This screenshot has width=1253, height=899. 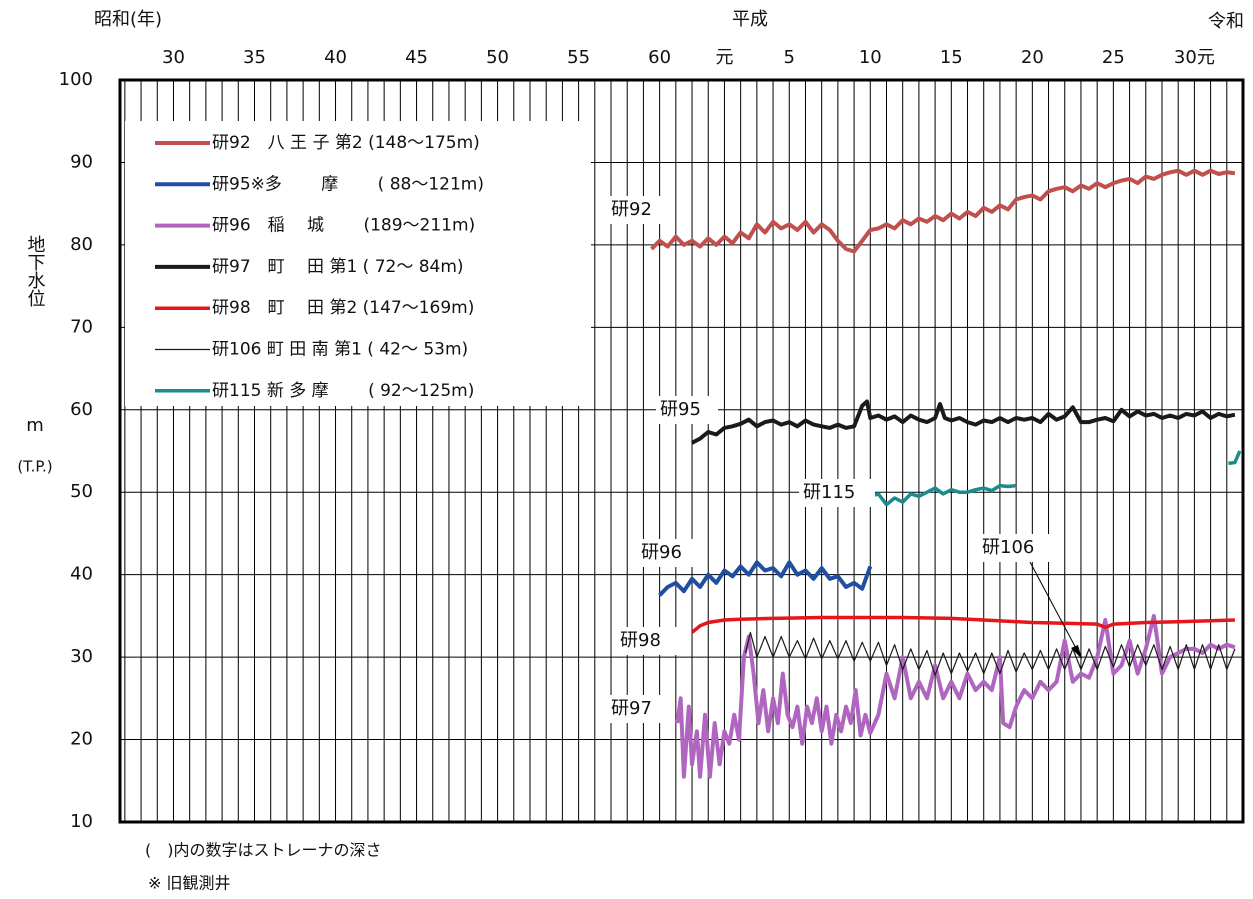 I want to click on y-tick-label: 60, so click(x=81, y=409).